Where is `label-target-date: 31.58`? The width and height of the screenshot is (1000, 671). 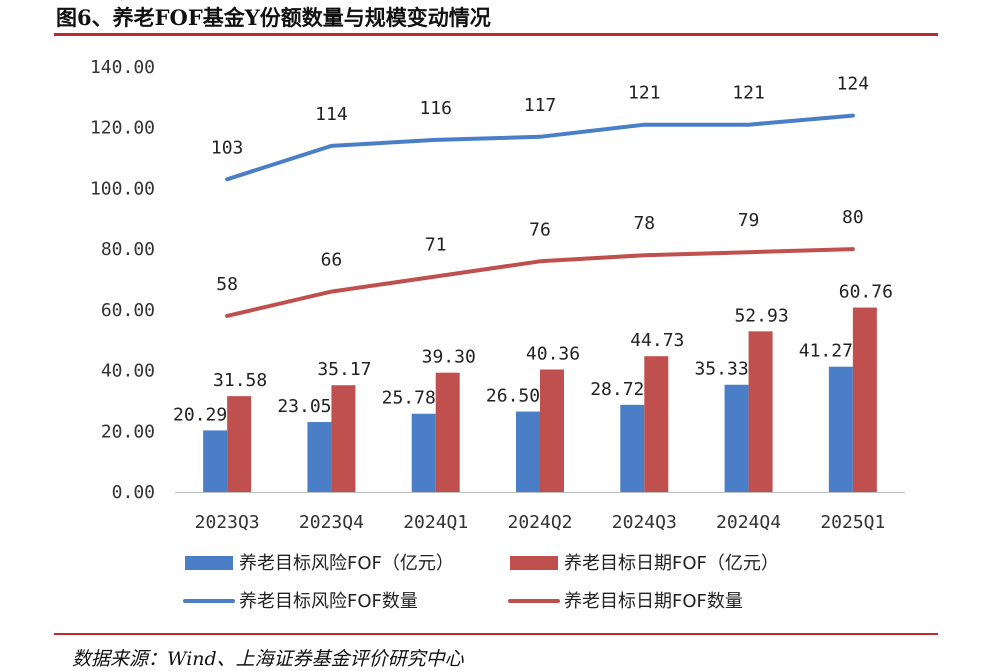
label-target-date: 31.58 is located at coordinates (240, 380).